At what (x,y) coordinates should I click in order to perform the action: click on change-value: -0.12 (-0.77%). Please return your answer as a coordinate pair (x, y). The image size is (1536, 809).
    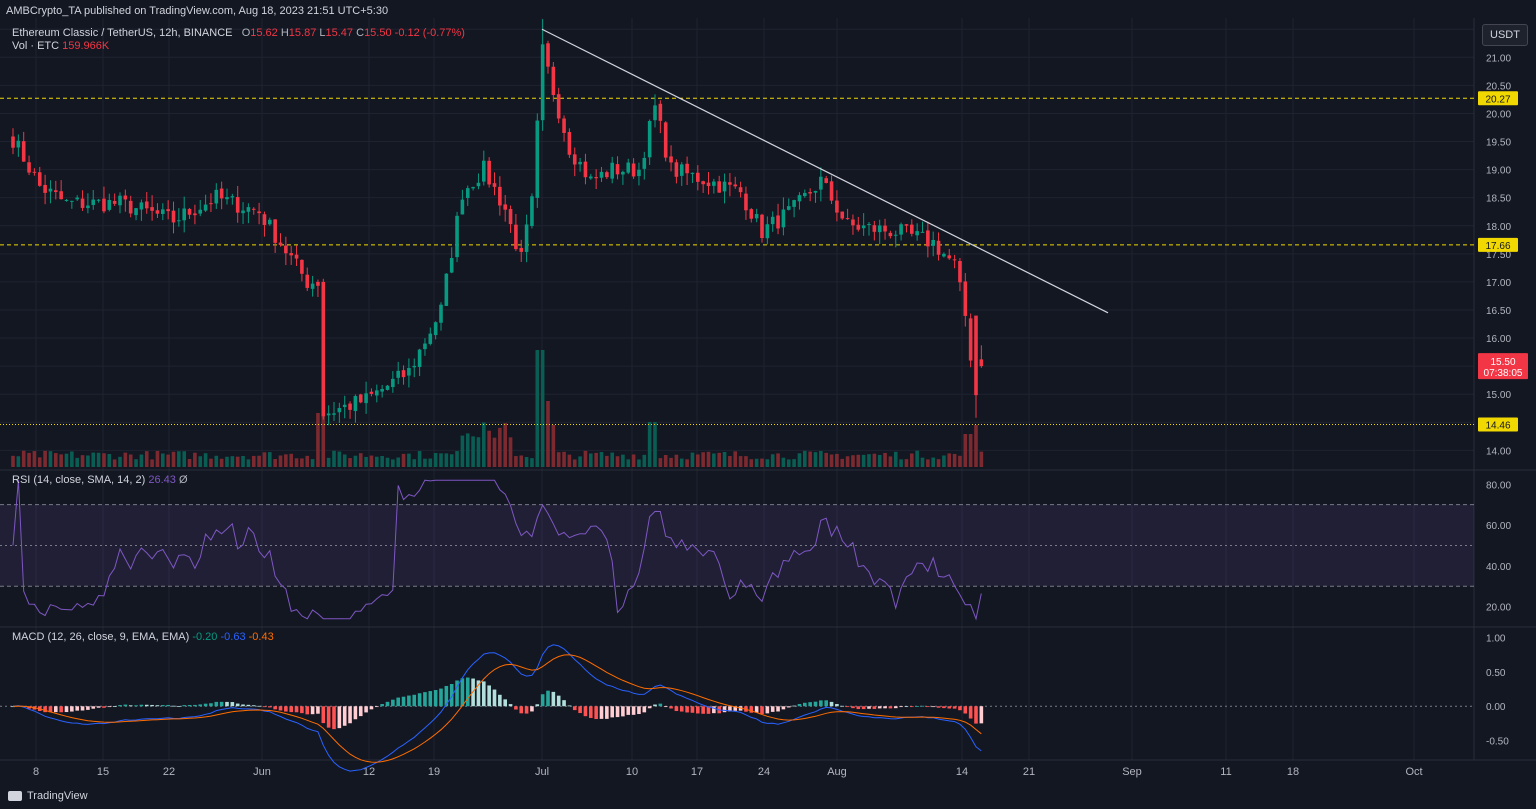
    Looking at the image, I should click on (429, 33).